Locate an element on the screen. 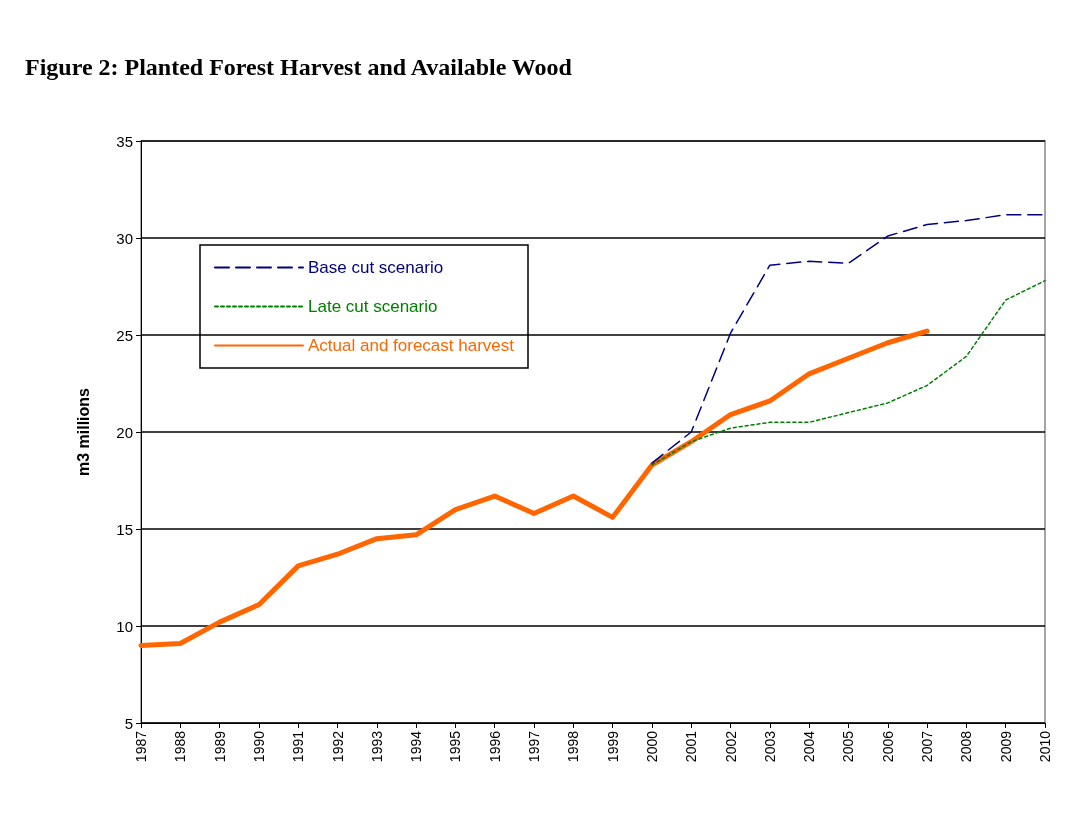 The width and height of the screenshot is (1087, 816). text: Base cut scenario is located at coordinates (376, 267).